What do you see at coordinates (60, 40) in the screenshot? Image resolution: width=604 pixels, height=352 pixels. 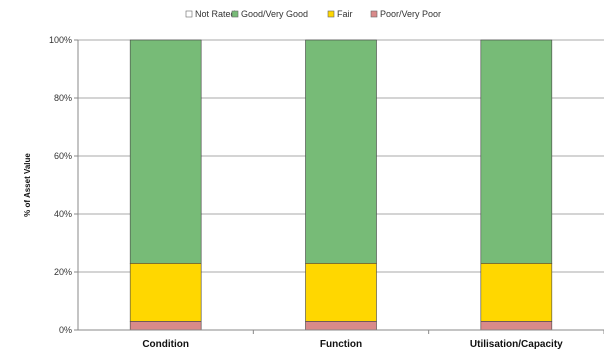 I see `y-tick-label: 100%` at bounding box center [60, 40].